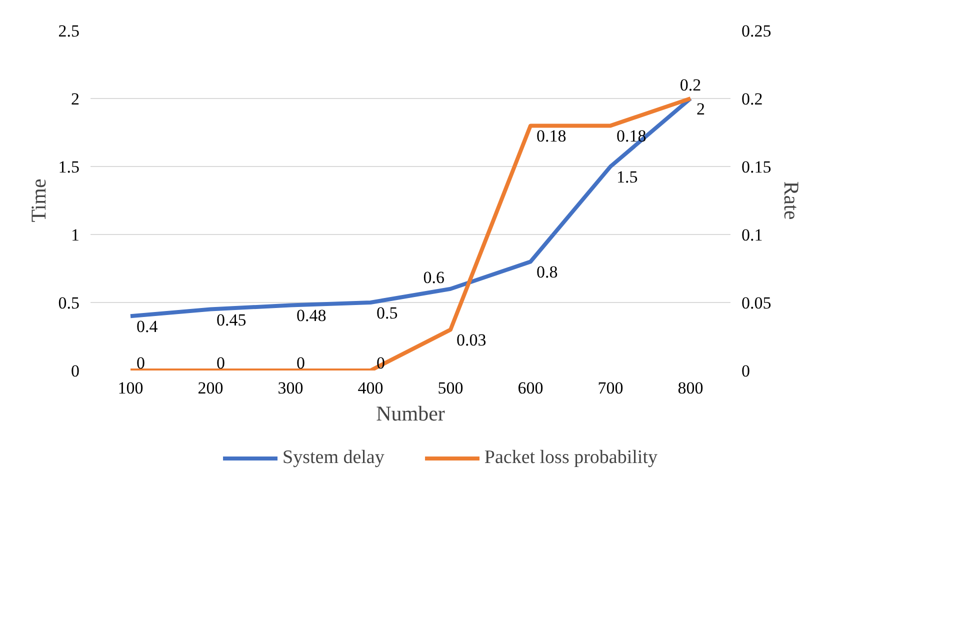 The width and height of the screenshot is (977, 634). What do you see at coordinates (231, 320) in the screenshot?
I see `data-label: 0.45` at bounding box center [231, 320].